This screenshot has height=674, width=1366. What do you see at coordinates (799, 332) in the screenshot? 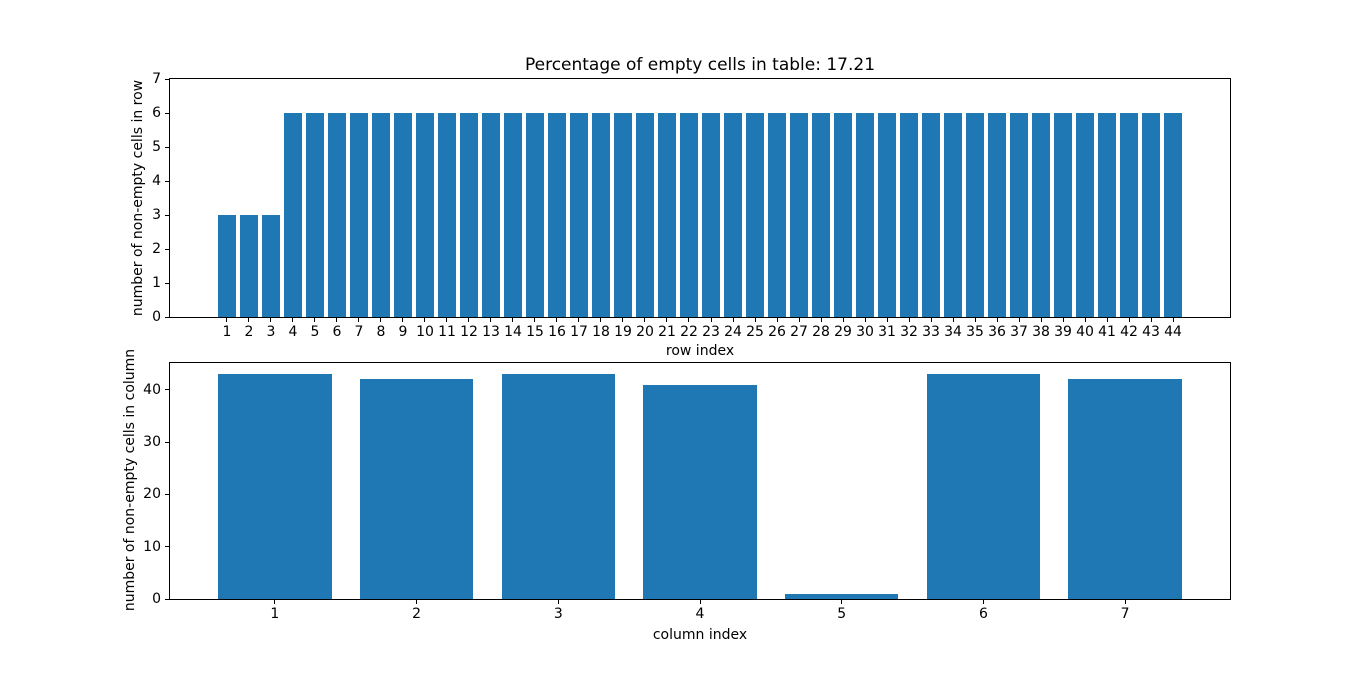
I see `x-tick-label: 27` at bounding box center [799, 332].